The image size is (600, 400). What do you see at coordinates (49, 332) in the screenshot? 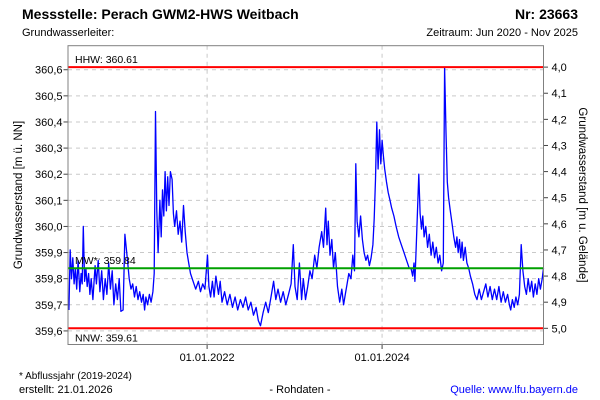
I see `y-left-tick-label: 359,6` at bounding box center [49, 332].